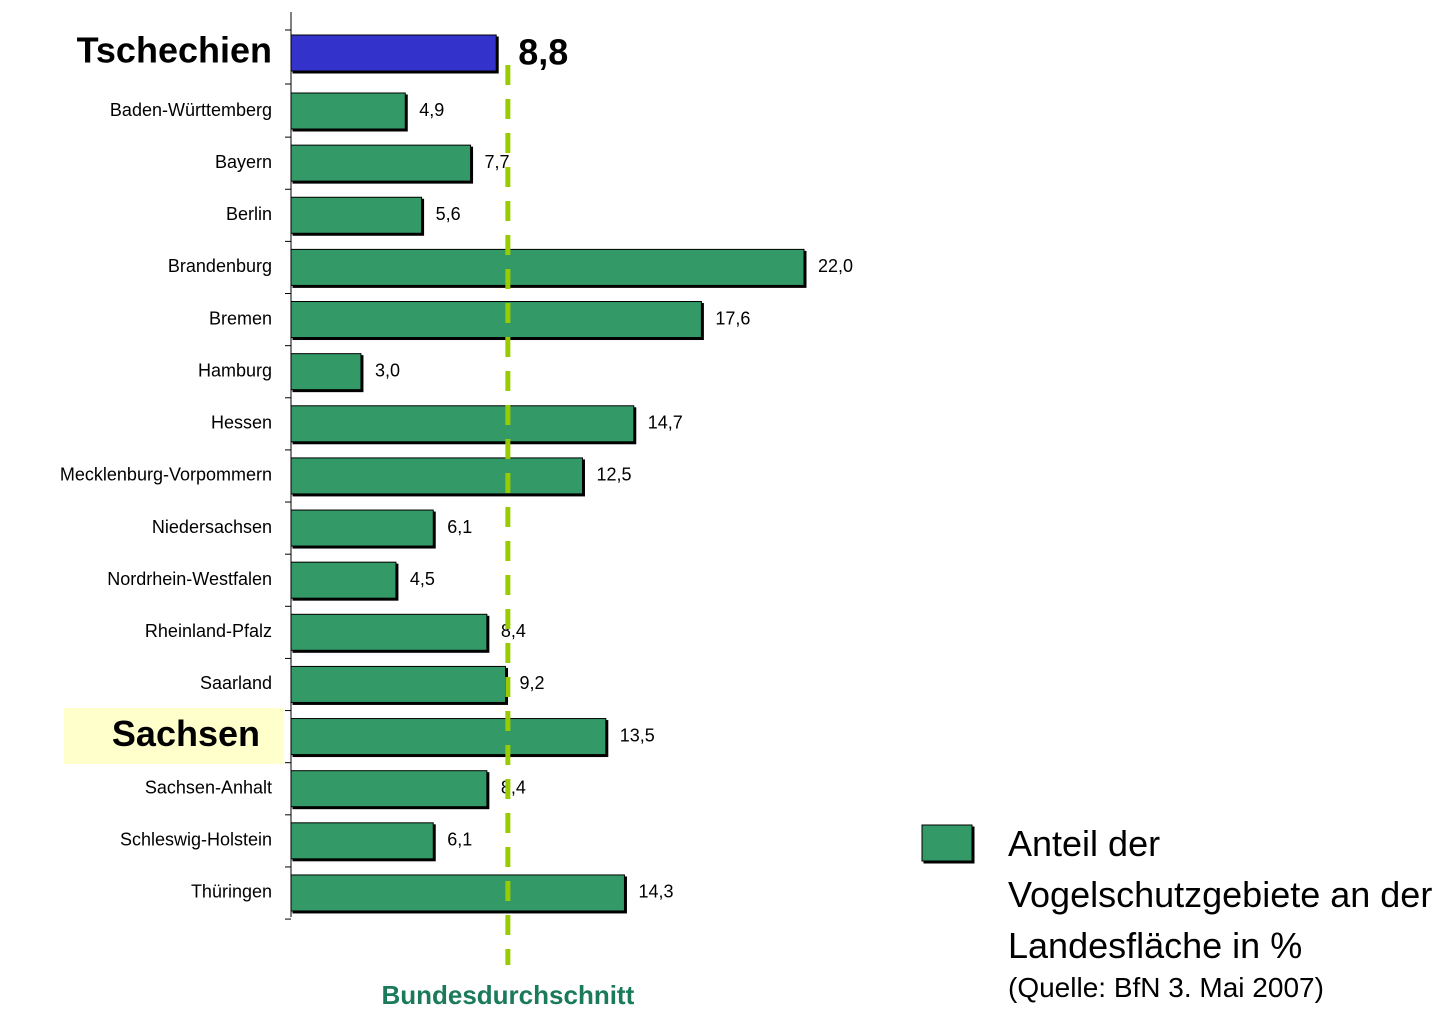 The width and height of the screenshot is (1443, 1012). What do you see at coordinates (387, 370) in the screenshot?
I see `data-label: 3,0` at bounding box center [387, 370].